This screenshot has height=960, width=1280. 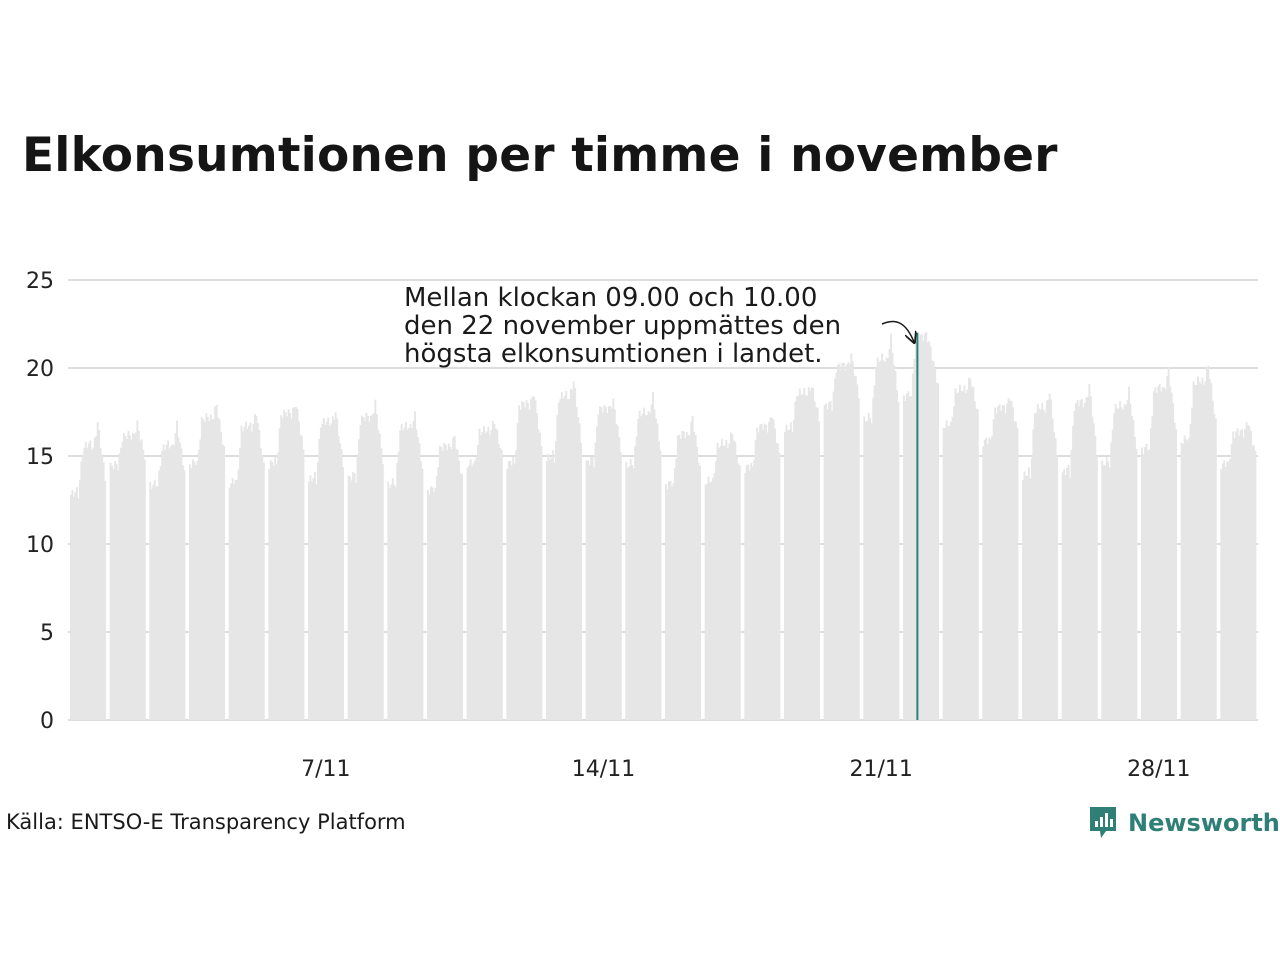 I want to click on source-note: Källa: ENTSO-E Transparency Platform, so click(x=206, y=822).